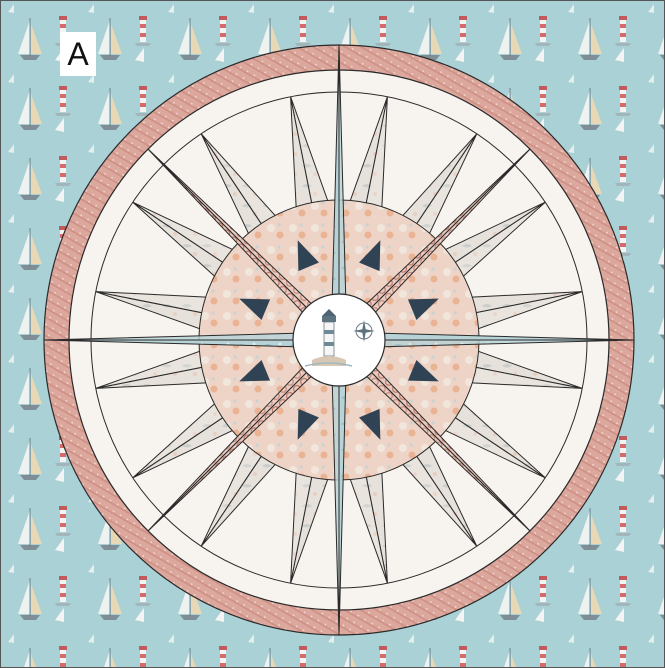 The width and height of the screenshot is (665, 668). I want to click on navy-accents, so click(339, 340).